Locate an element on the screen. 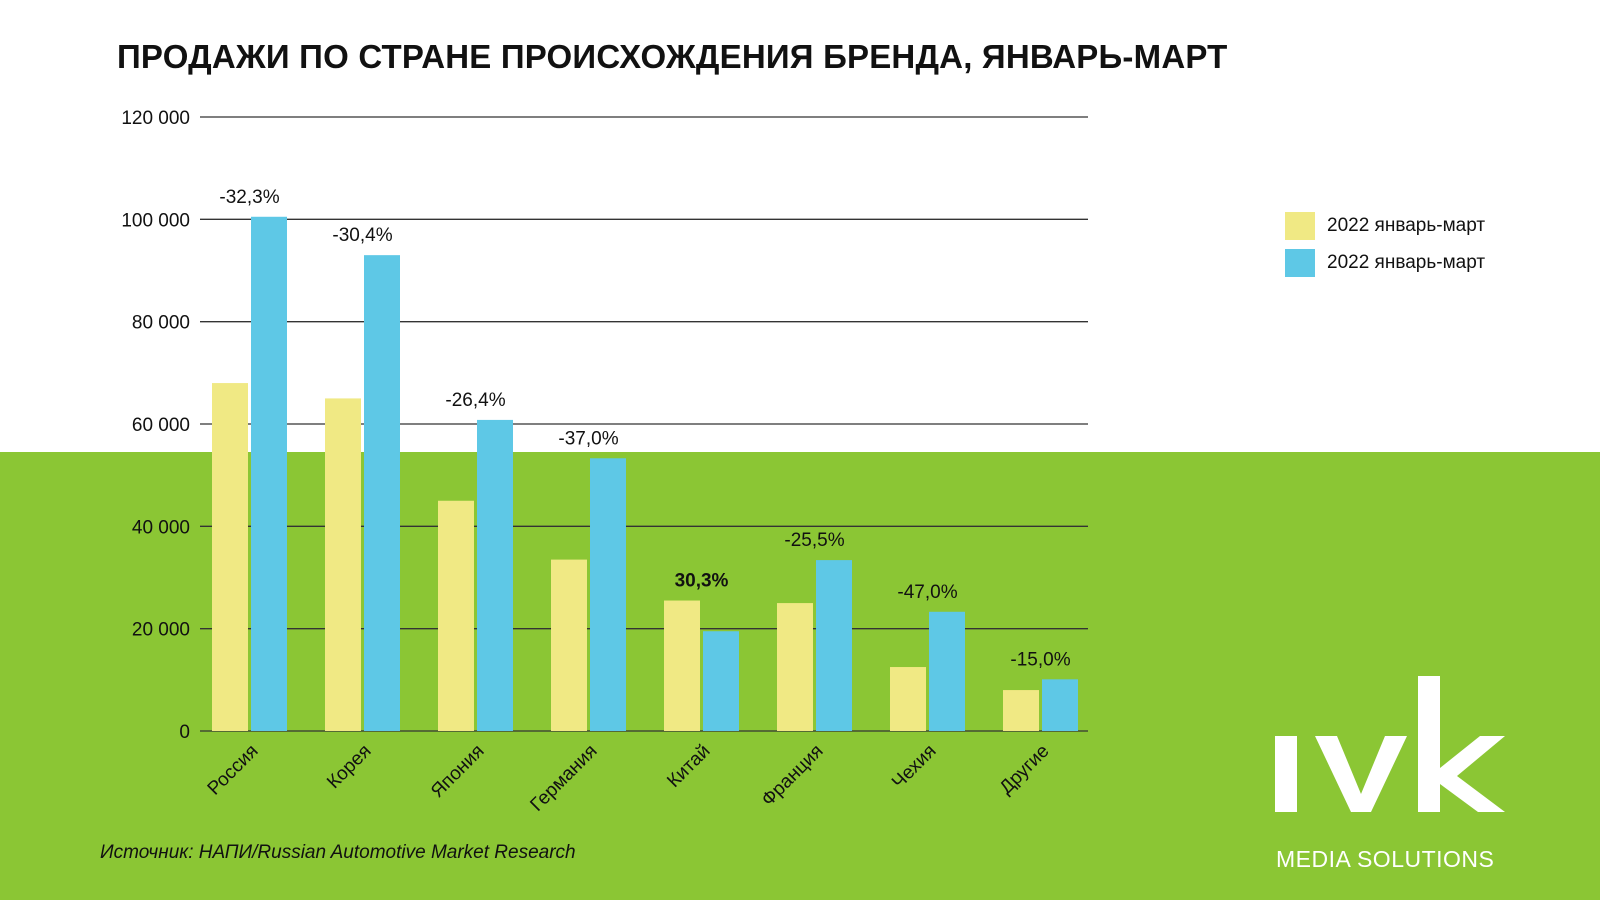  y-axis-tick-labels: 0 20 000 40 000 60 000 80 000 100 000 120 000 is located at coordinates (155, 425).